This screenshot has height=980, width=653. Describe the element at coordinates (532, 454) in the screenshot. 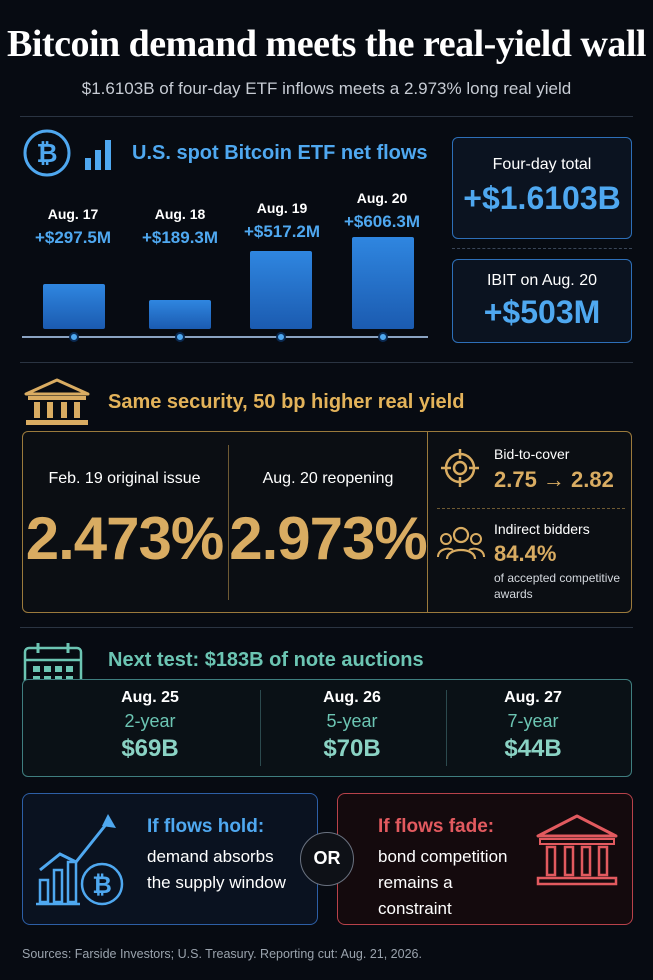

I see `bid-to-cover-label: Bid-to-cover` at that location.